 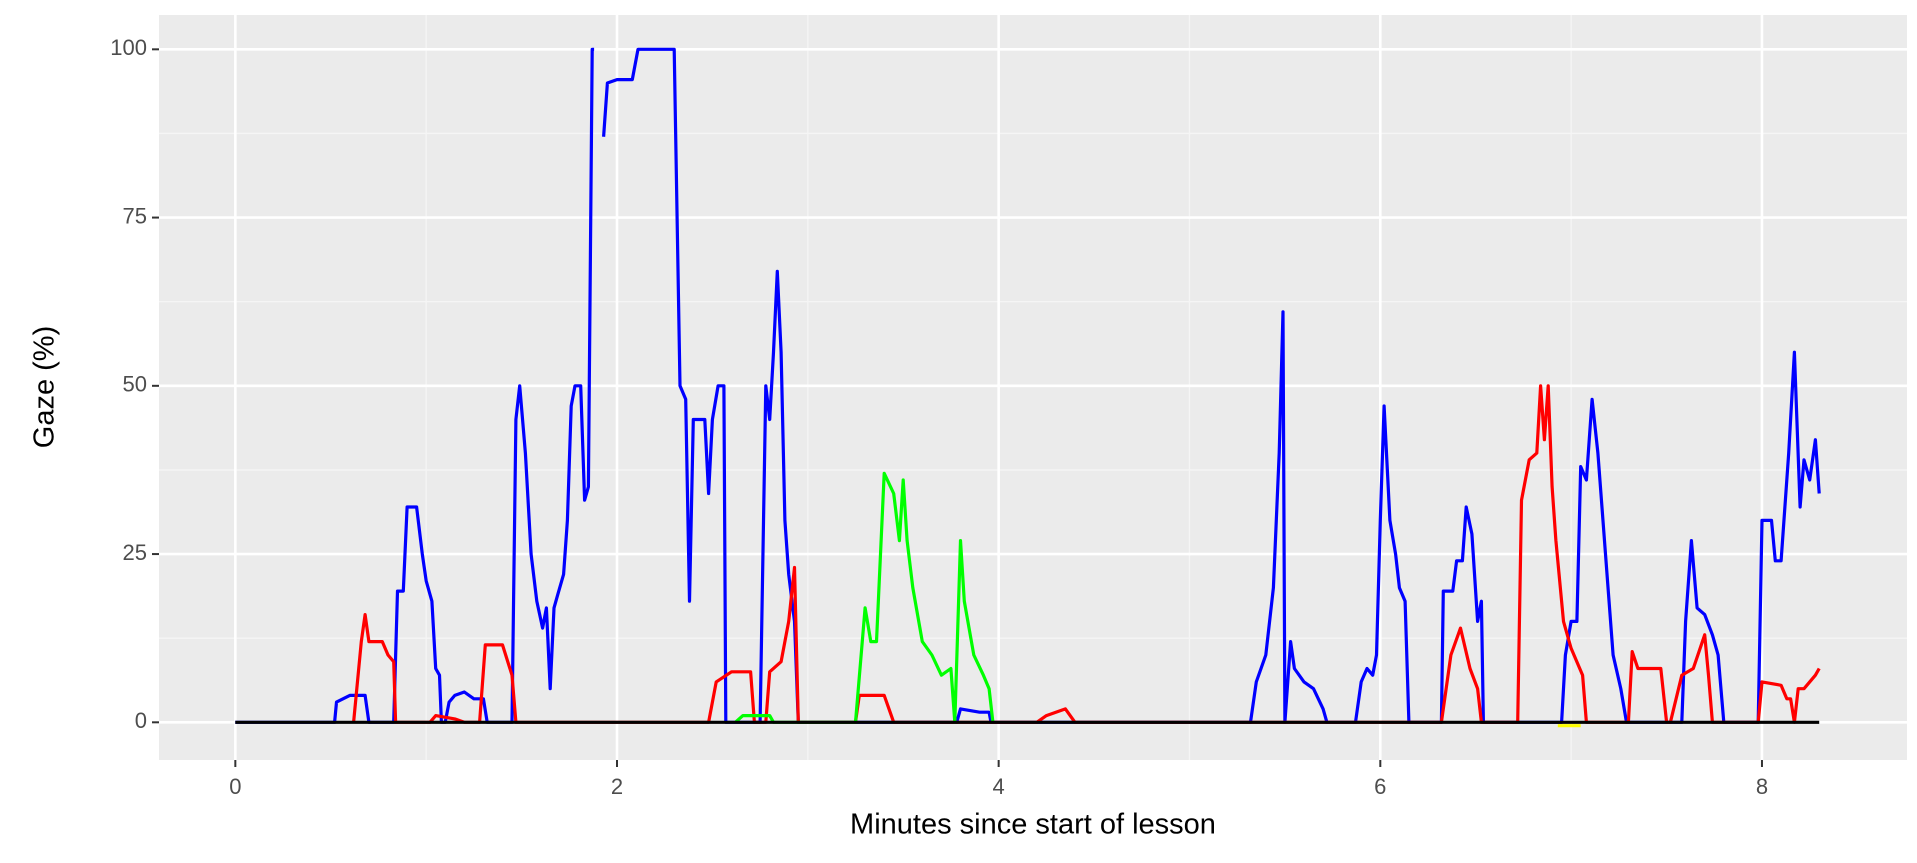 I want to click on y-tick-label: 25, so click(x=135, y=552).